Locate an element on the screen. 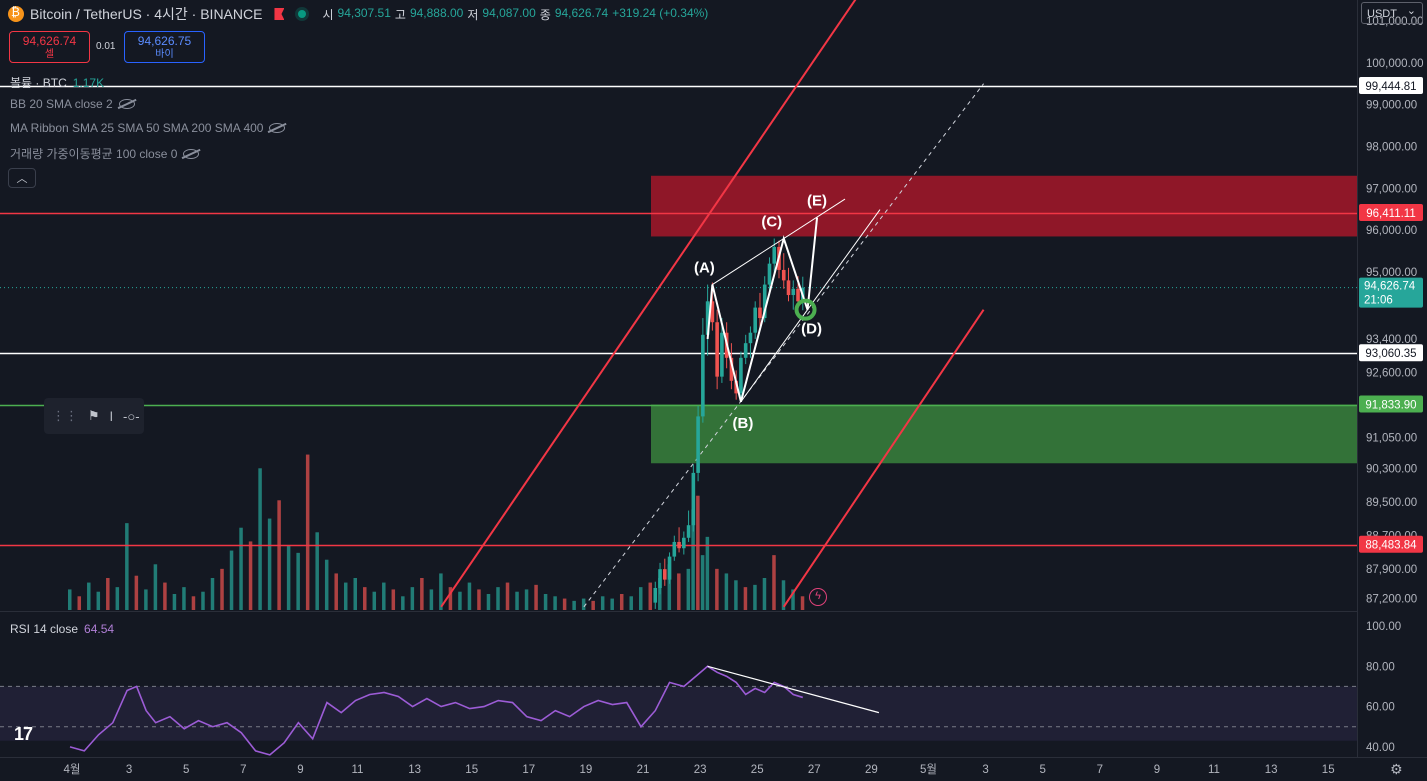 The image size is (1427, 781). sell-button: 94,626.74 셀 is located at coordinates (49, 47).